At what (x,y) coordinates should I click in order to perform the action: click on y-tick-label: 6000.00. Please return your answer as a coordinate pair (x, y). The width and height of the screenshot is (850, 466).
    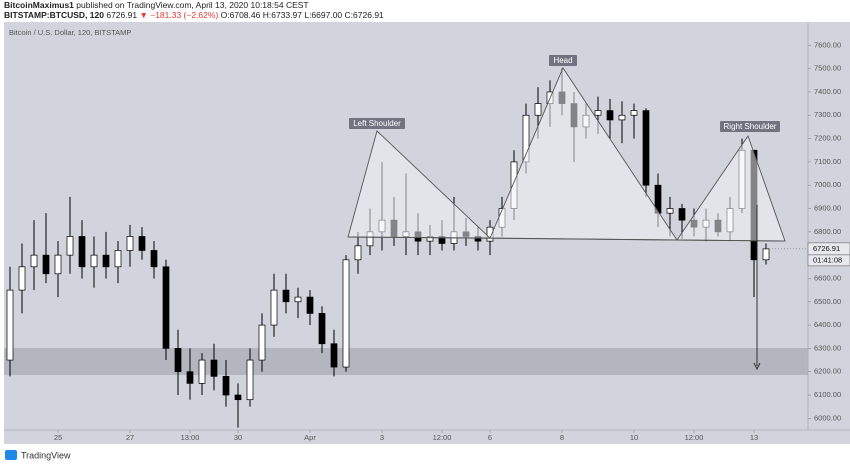
    Looking at the image, I should click on (827, 417).